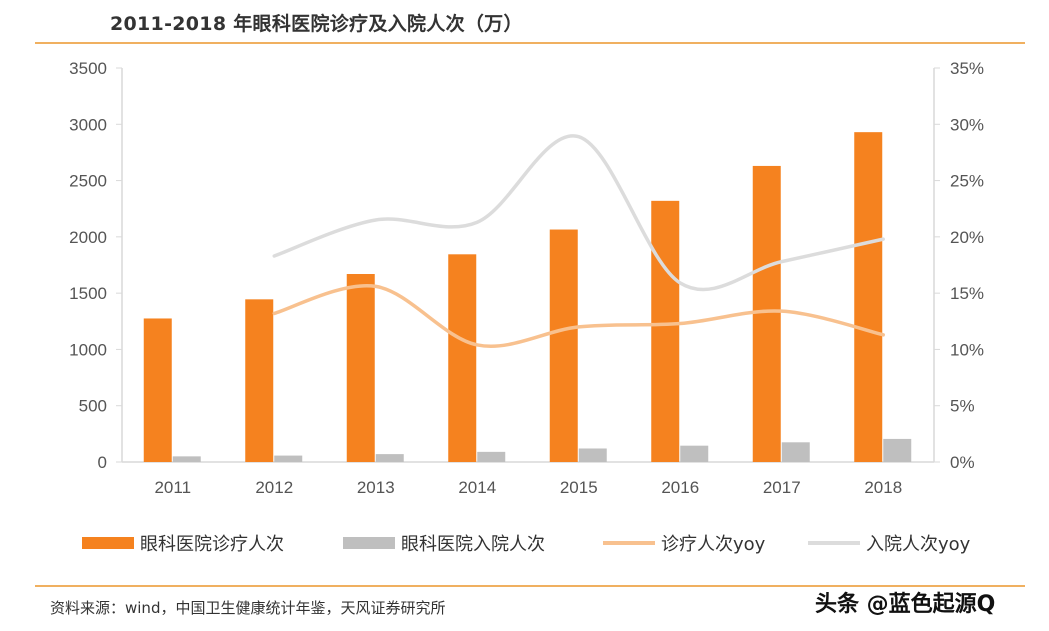 The image size is (1049, 631). What do you see at coordinates (530, 43) in the screenshot?
I see `title-divider` at bounding box center [530, 43].